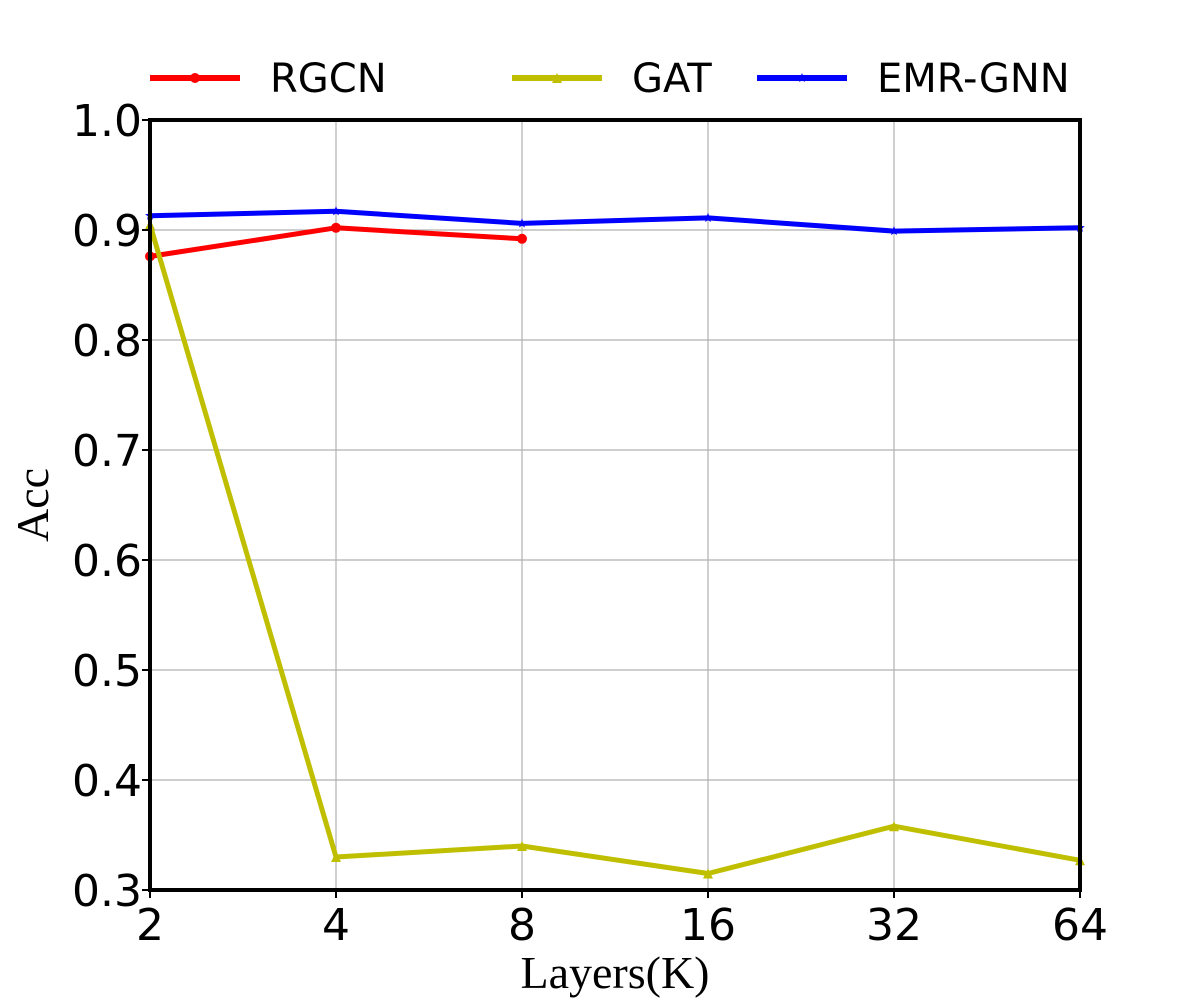  I want to click on legend-label-gat: GAT, so click(672, 79).